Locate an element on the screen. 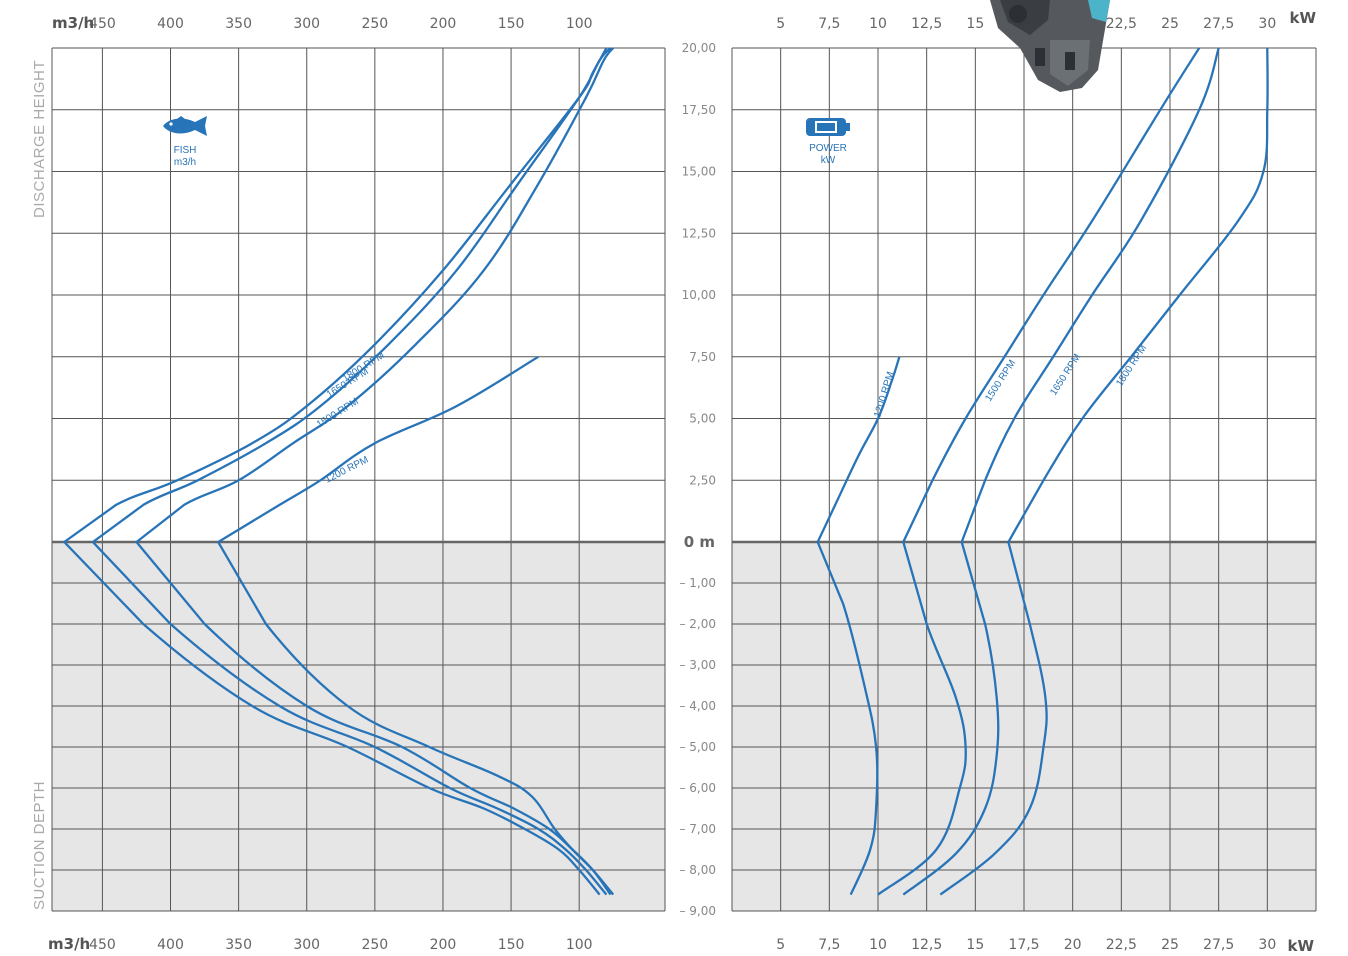 This screenshot has width=1348, height=956. x-tick-label-bottom: 10 is located at coordinates (878, 945).